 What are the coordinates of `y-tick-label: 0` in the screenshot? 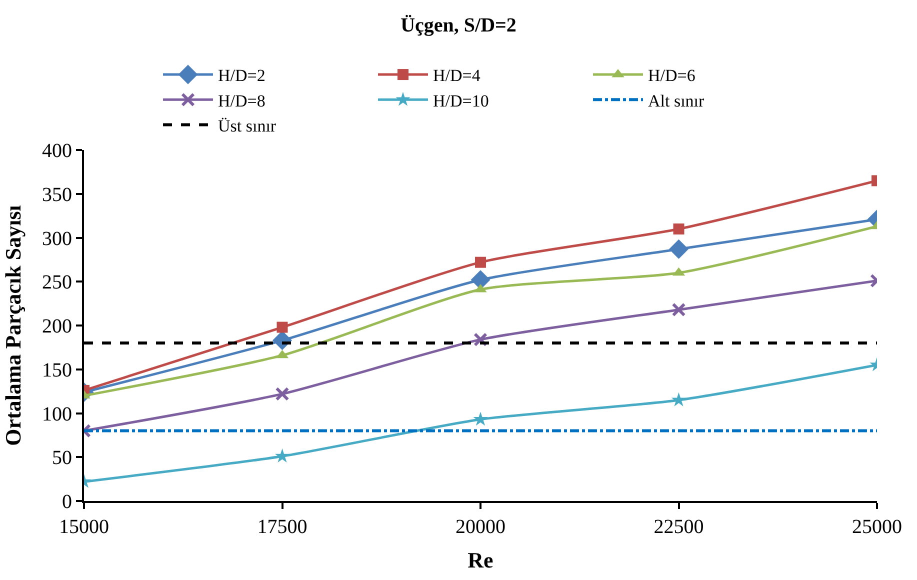 It's located at (67, 502).